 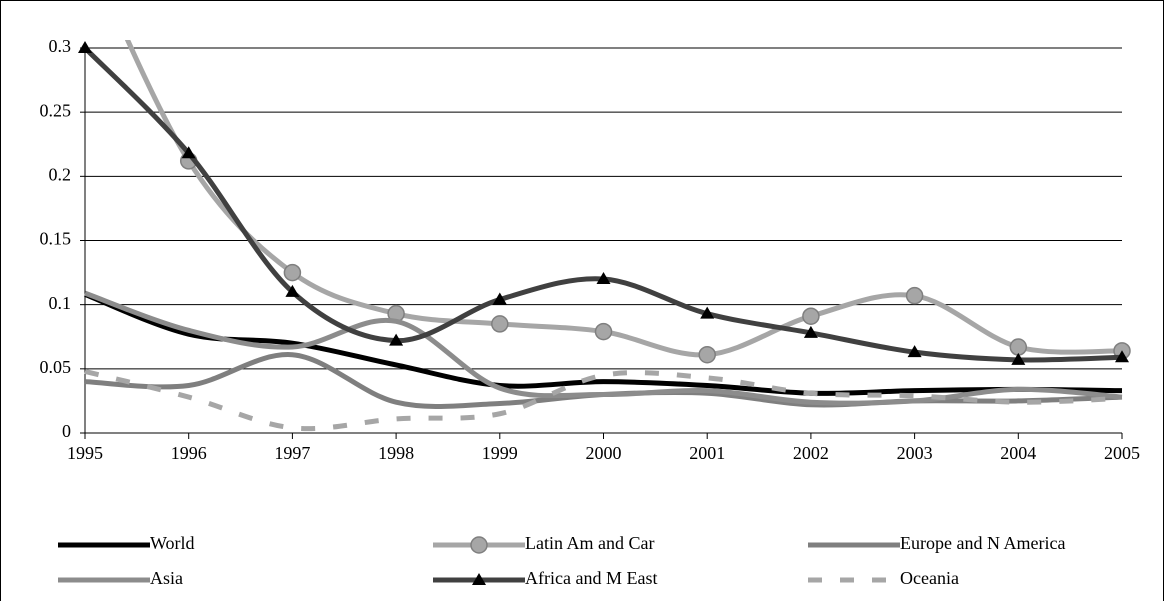 What do you see at coordinates (56, 239) in the screenshot?
I see `y-tick-label: 0.15` at bounding box center [56, 239].